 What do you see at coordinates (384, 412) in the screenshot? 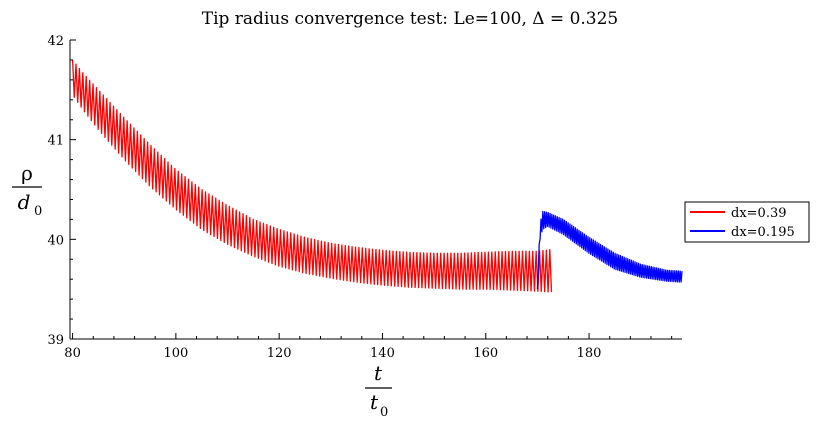
I see `x-axis-label-subscript: 0` at bounding box center [384, 412].